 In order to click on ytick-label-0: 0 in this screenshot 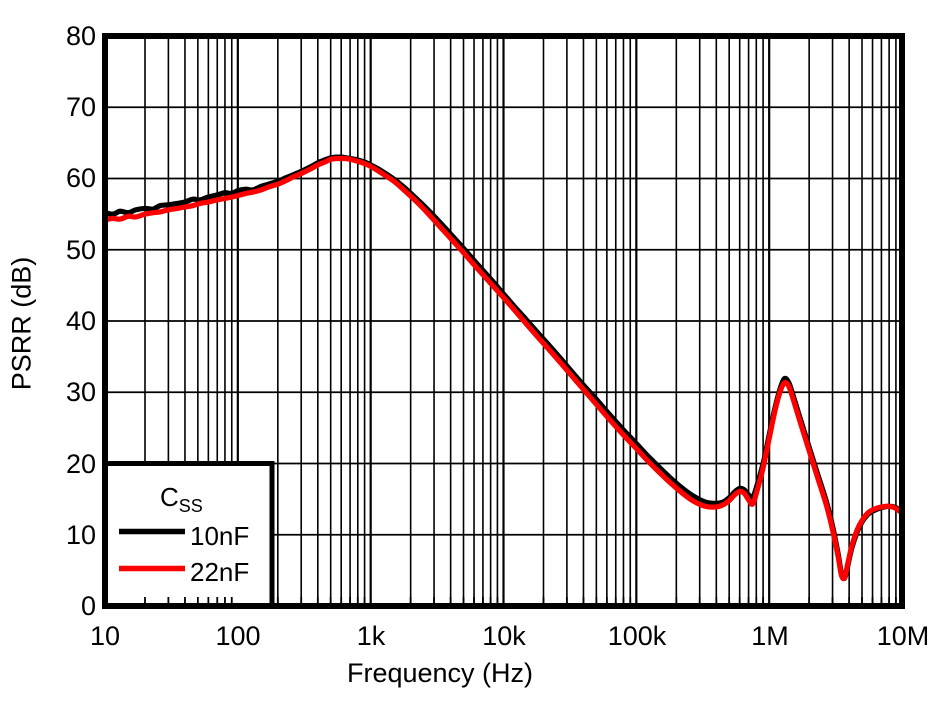, I will do `click(88, 606)`.